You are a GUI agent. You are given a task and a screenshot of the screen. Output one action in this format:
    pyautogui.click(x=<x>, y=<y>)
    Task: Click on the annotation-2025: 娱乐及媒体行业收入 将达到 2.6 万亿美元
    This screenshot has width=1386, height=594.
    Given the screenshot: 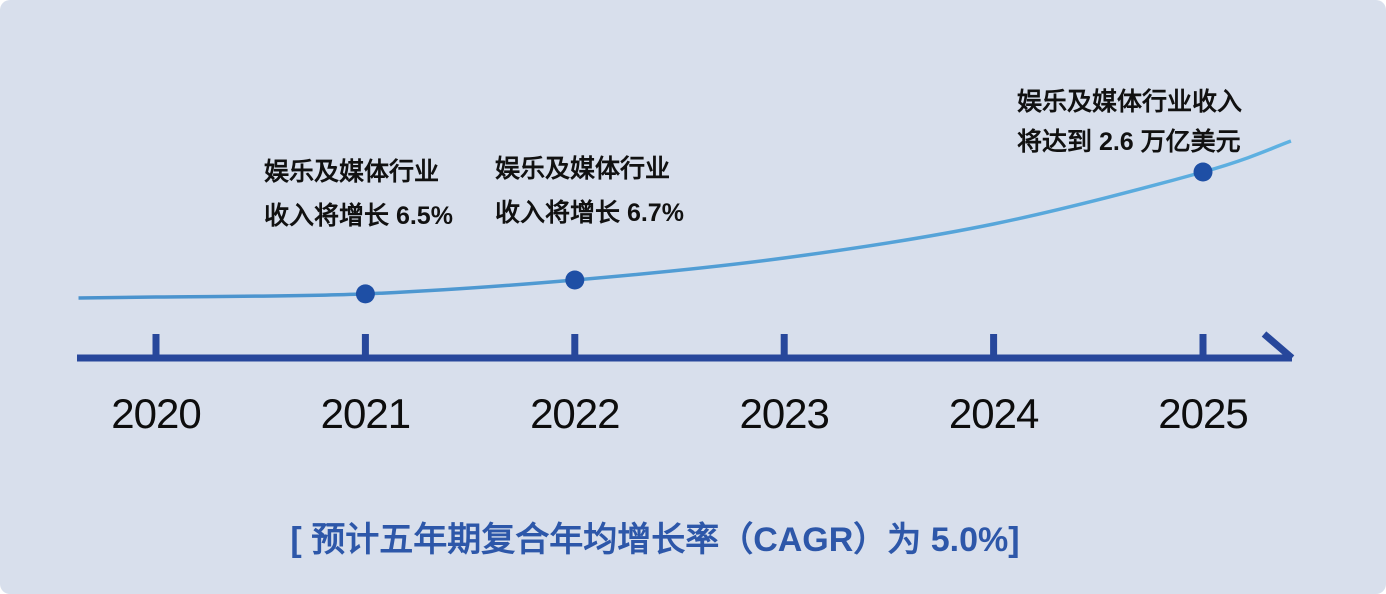 What is the action you would take?
    pyautogui.click(x=1129, y=122)
    